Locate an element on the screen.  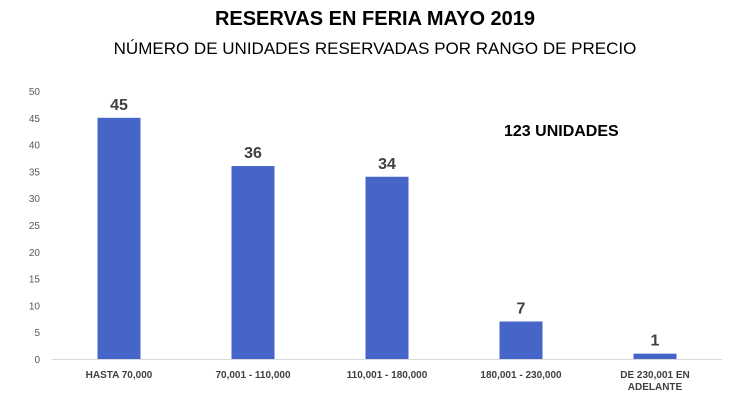
y-tick-label: 5 is located at coordinates (37, 333).